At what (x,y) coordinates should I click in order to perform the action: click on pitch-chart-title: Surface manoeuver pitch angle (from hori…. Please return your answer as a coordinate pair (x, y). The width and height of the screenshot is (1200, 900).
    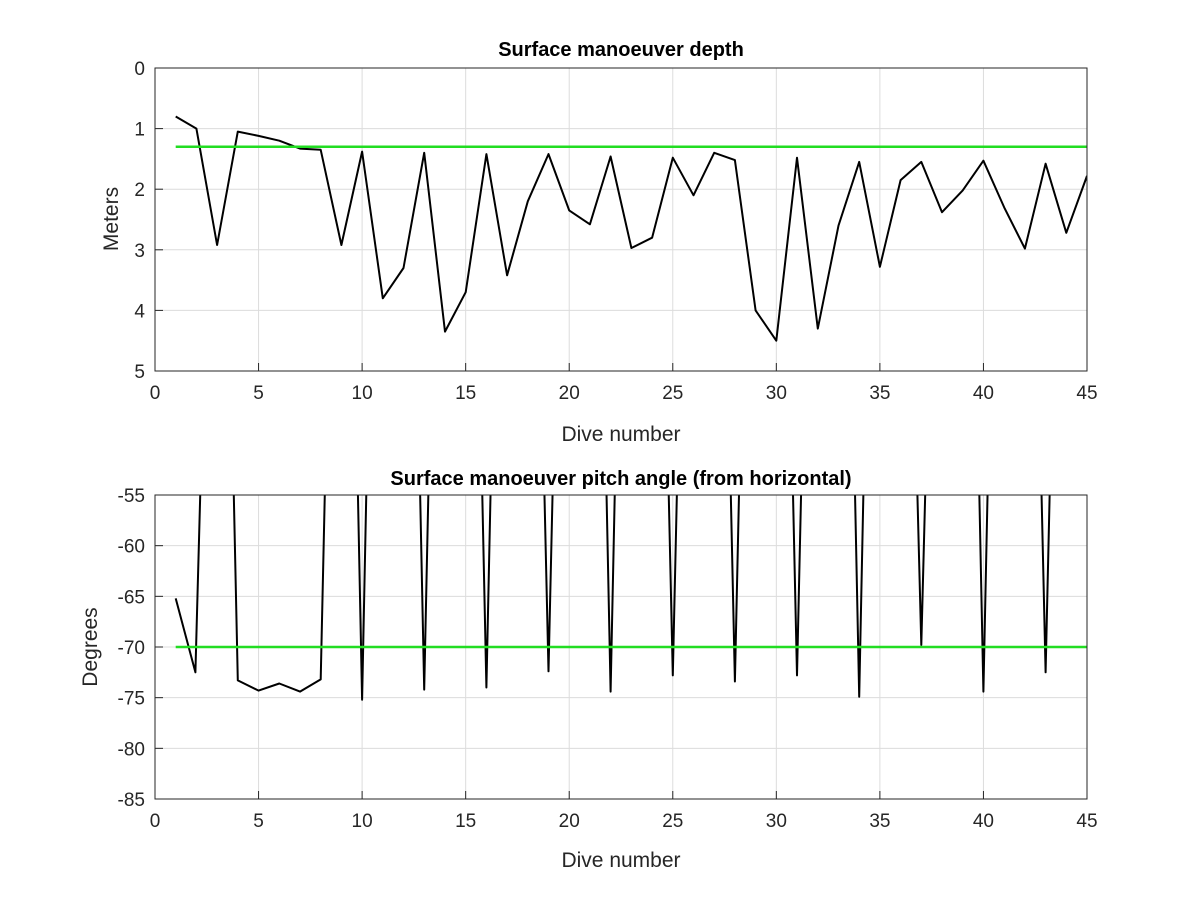
    Looking at the image, I should click on (620, 479).